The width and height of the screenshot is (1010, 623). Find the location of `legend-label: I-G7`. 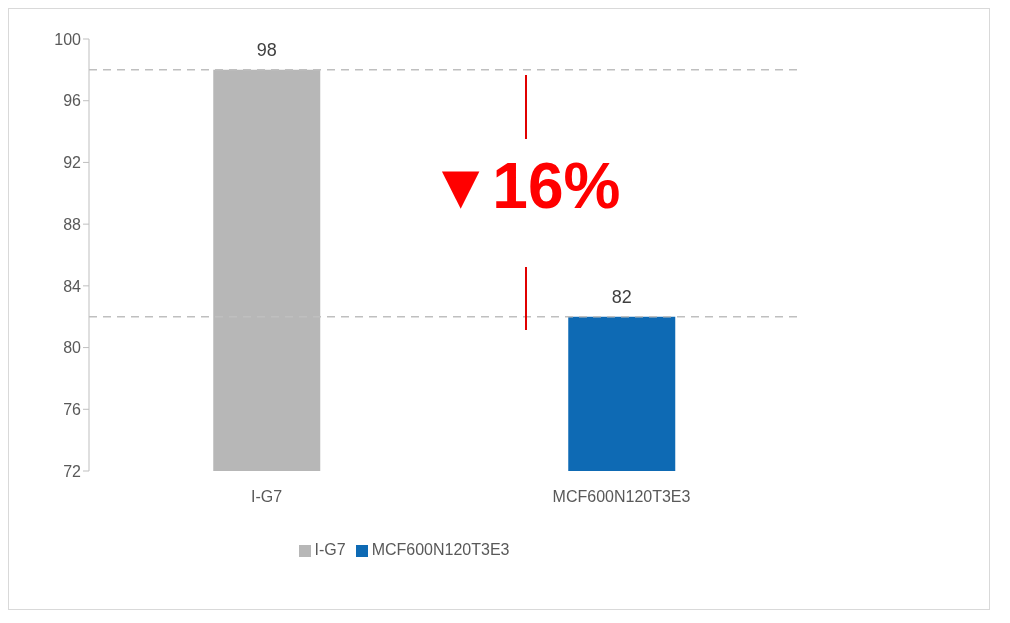

legend-label: I-G7 is located at coordinates (330, 549).